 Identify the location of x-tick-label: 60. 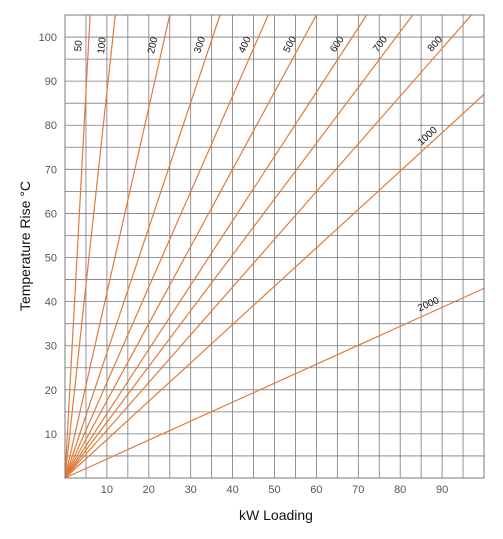
(316, 490).